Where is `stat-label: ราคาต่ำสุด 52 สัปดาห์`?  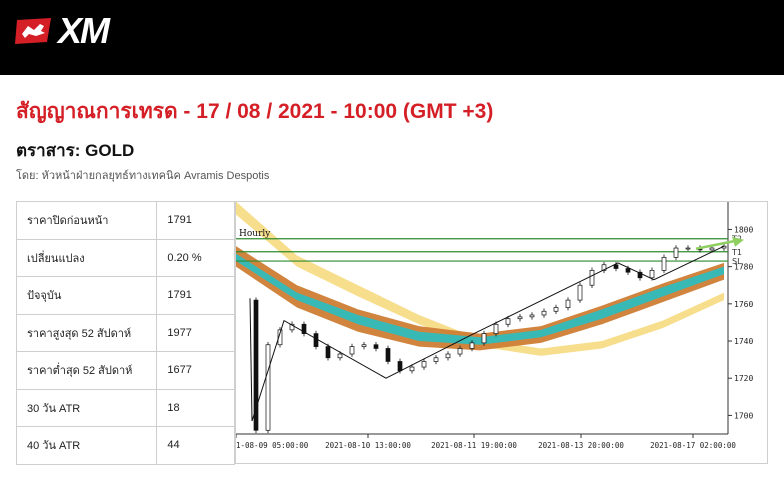
stat-label: ราคาต่ำสุด 52 สัปดาห์ is located at coordinates (86, 370).